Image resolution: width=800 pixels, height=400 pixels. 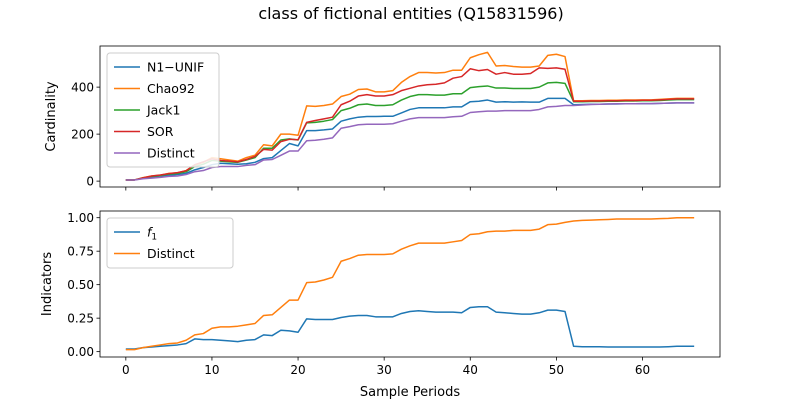 What do you see at coordinates (80, 285) in the screenshot?
I see `y-tick-label: 0.50` at bounding box center [80, 285].